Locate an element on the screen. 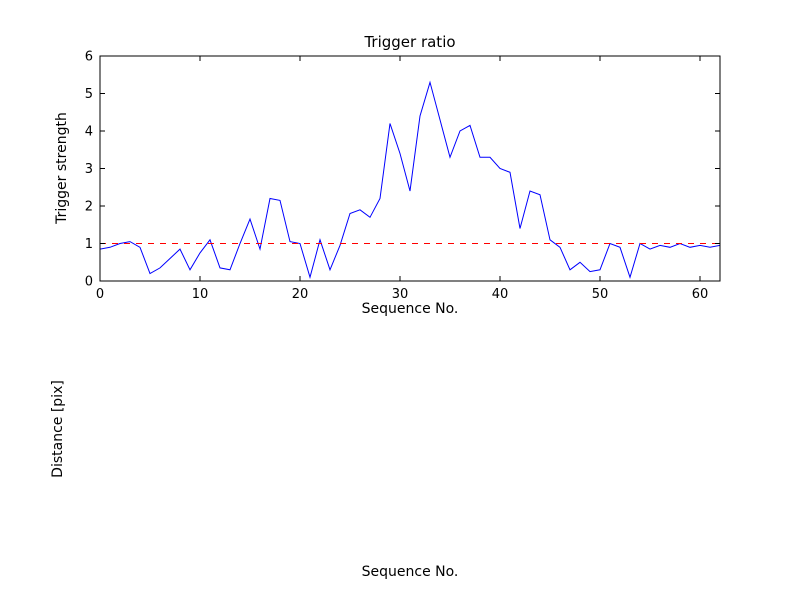  x-tick-label: 20 is located at coordinates (300, 294).